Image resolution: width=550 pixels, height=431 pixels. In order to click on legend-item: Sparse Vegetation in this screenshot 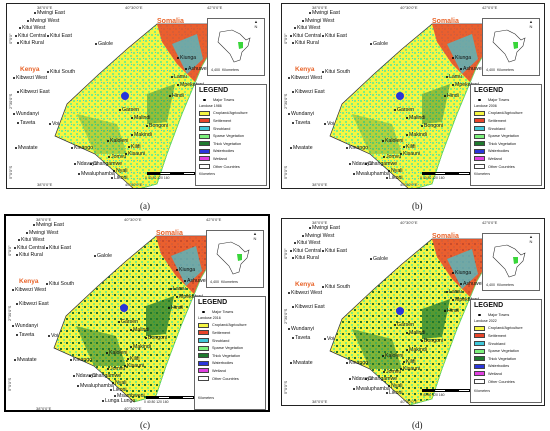, I will do `click(231, 136)`.